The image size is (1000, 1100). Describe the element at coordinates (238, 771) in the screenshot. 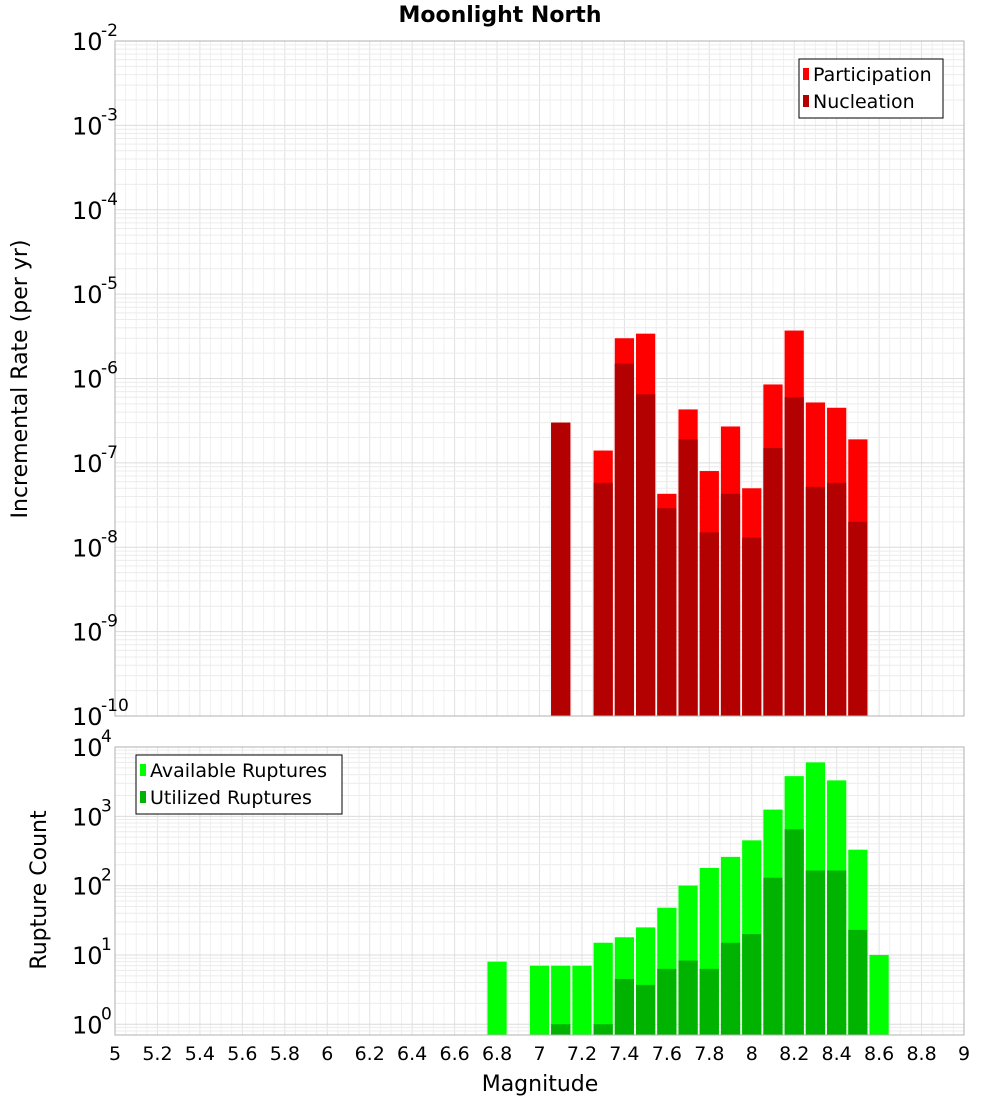

I see `legend-label: Available Ruptures` at that location.